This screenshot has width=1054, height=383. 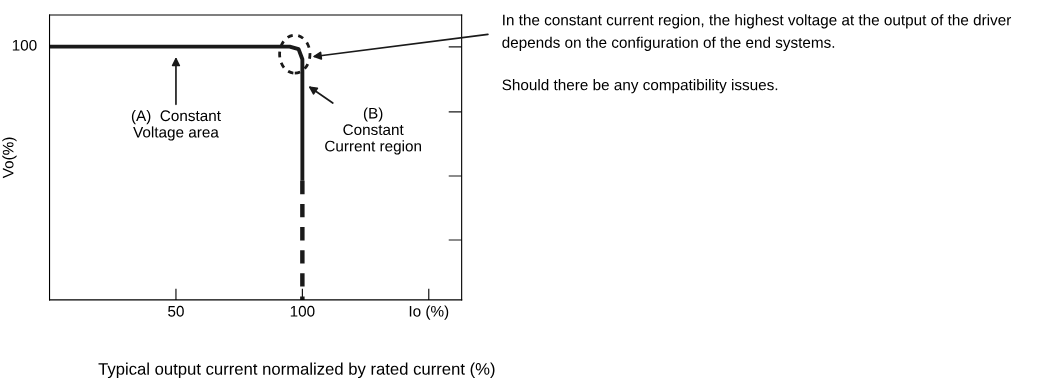 What do you see at coordinates (757, 32) in the screenshot?
I see `text: In the constant current region, the highest voltage at the output of the driver depends on the configuration of the end systems.` at bounding box center [757, 32].